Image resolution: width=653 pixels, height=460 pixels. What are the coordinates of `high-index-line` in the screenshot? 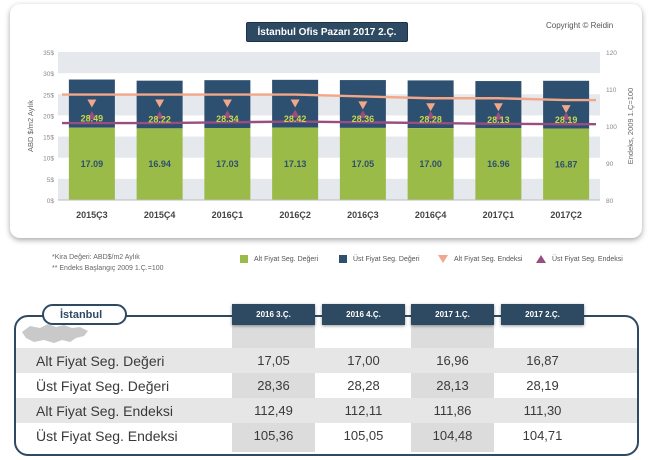 It's located at (329, 123).